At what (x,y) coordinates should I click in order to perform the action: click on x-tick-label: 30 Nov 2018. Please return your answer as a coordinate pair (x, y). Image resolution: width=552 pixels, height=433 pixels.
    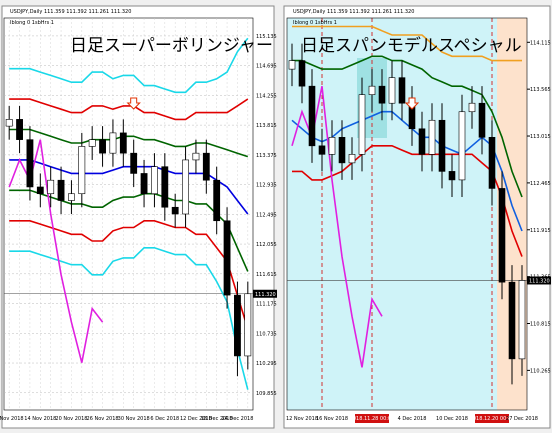
    Looking at the image, I should click on (134, 419).